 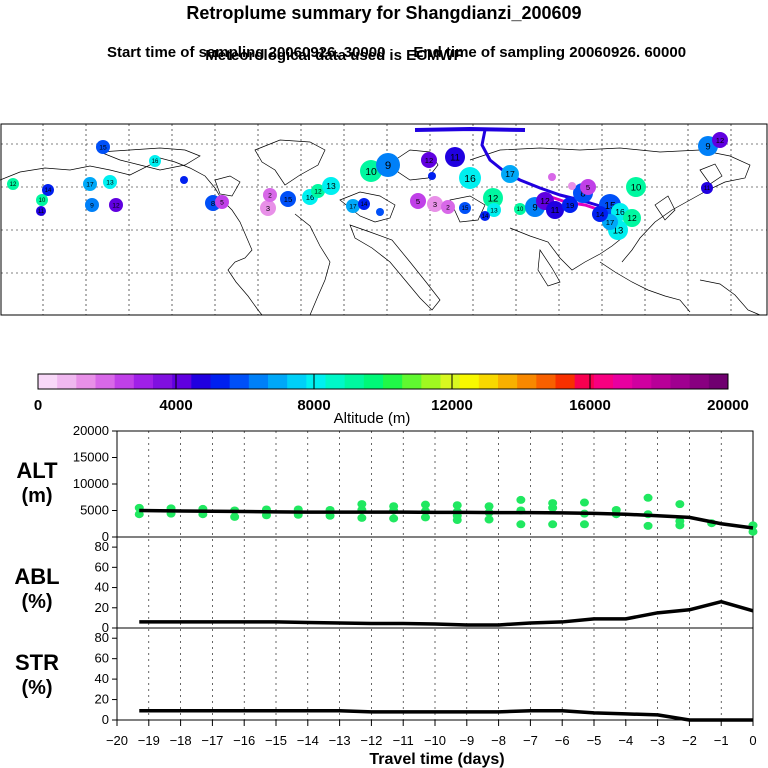 I want to click on y-tick-label: 0, so click(x=105, y=719).